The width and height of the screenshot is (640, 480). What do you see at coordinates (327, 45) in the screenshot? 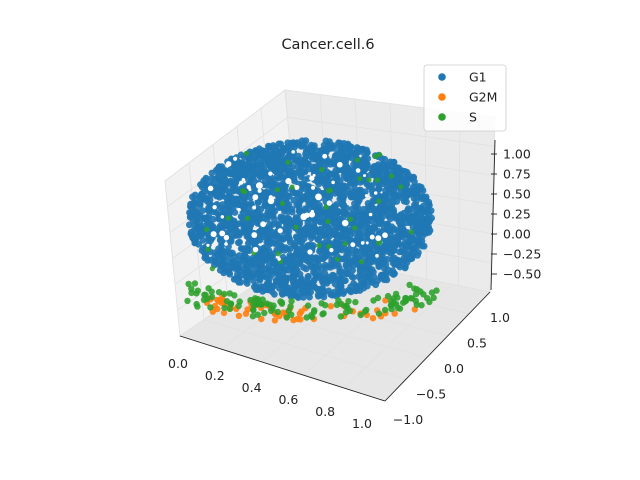
I see `chart-title: Cancer.cell.6` at bounding box center [327, 45].